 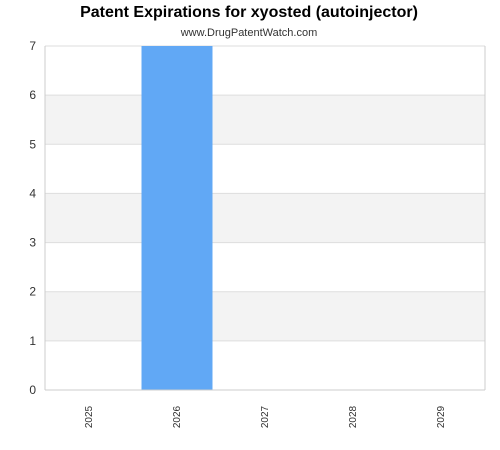 I want to click on x-tick-label-2028: 2028, so click(x=353, y=416).